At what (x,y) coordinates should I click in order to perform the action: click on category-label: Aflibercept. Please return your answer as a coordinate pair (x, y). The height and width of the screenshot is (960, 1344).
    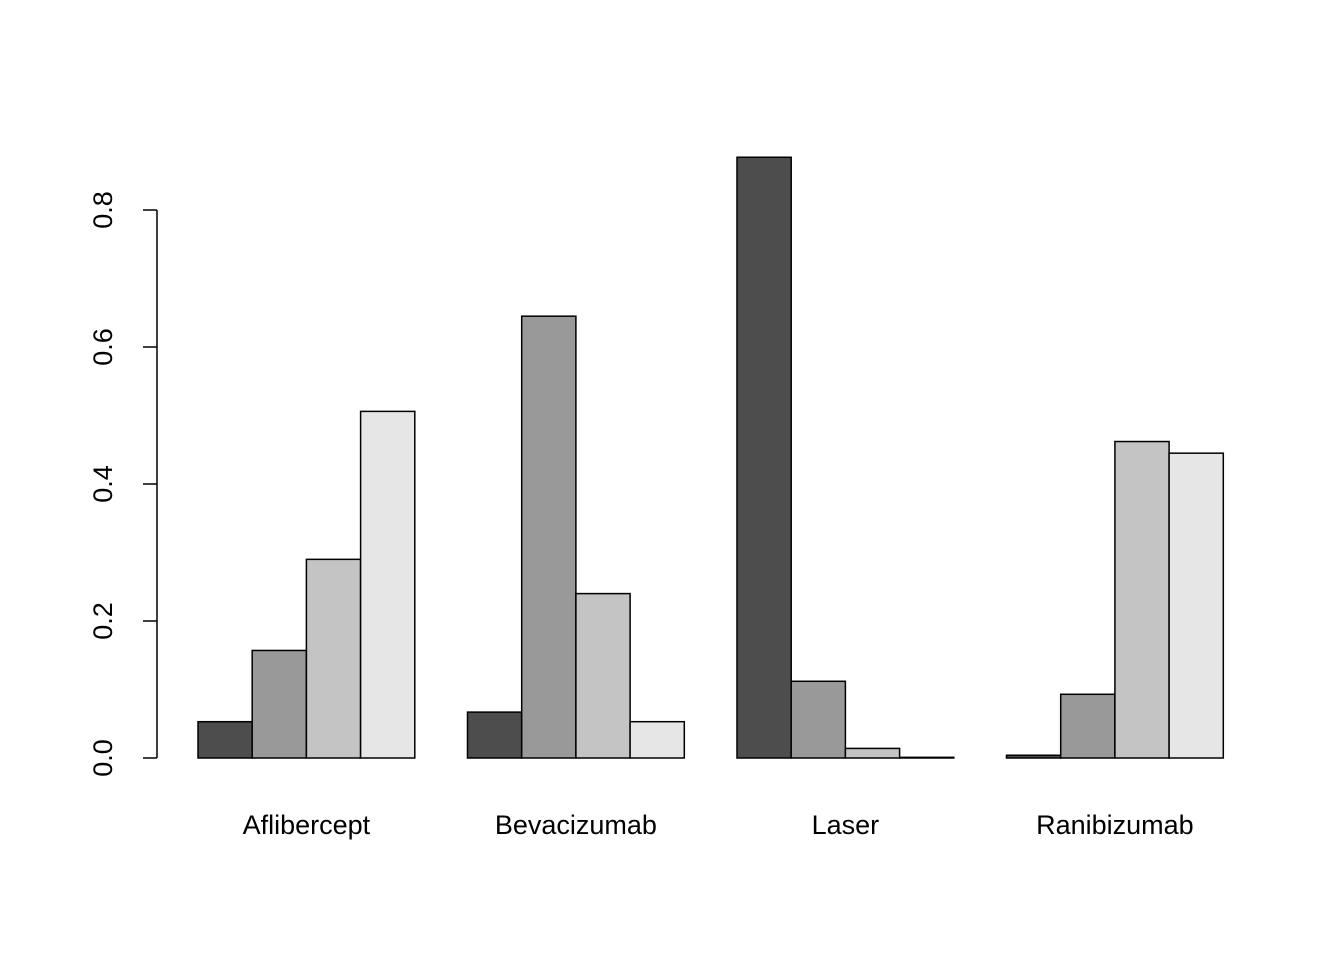
    Looking at the image, I should click on (307, 825).